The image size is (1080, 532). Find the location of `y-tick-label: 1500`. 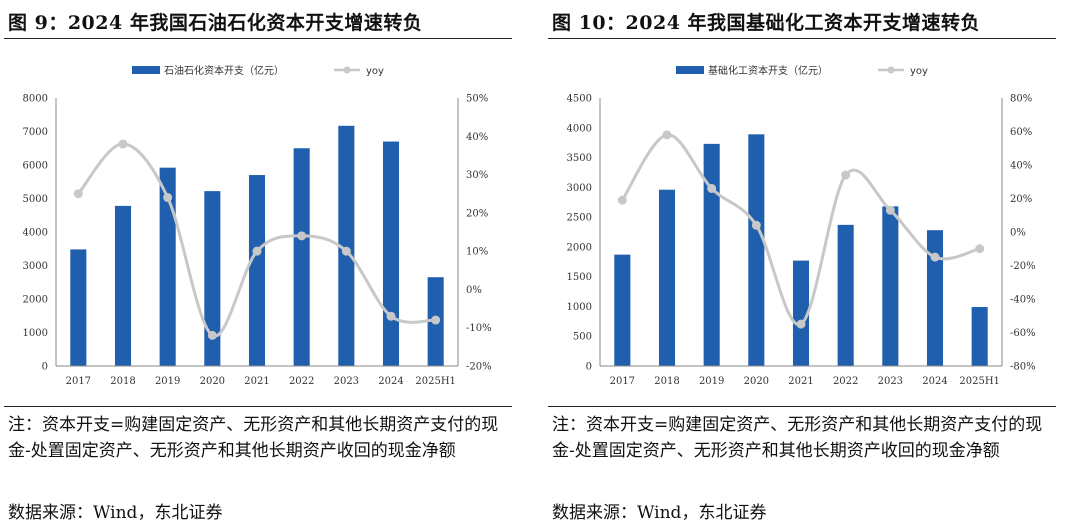

y-tick-label: 1500 is located at coordinates (579, 277).